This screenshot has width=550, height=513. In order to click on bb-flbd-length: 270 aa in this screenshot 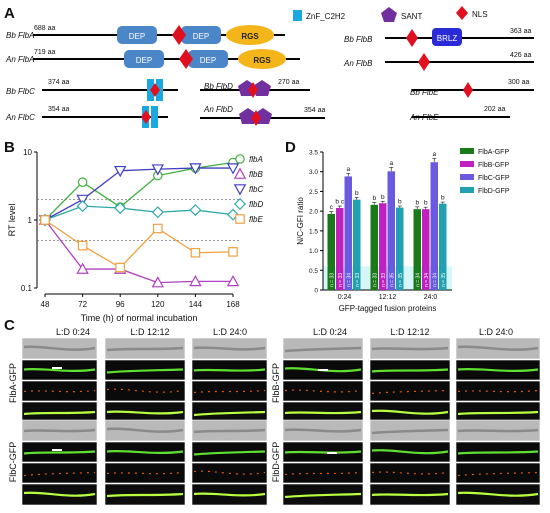, I will do `click(289, 82)`.